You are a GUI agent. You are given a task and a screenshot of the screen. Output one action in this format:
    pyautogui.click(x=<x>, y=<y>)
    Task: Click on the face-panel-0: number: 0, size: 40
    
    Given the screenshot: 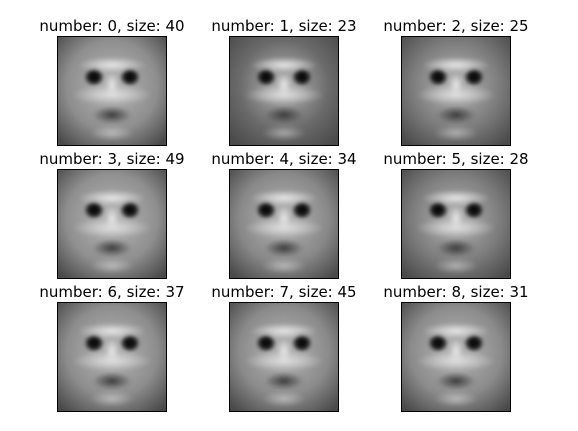 What is the action you would take?
    pyautogui.click(x=112, y=82)
    